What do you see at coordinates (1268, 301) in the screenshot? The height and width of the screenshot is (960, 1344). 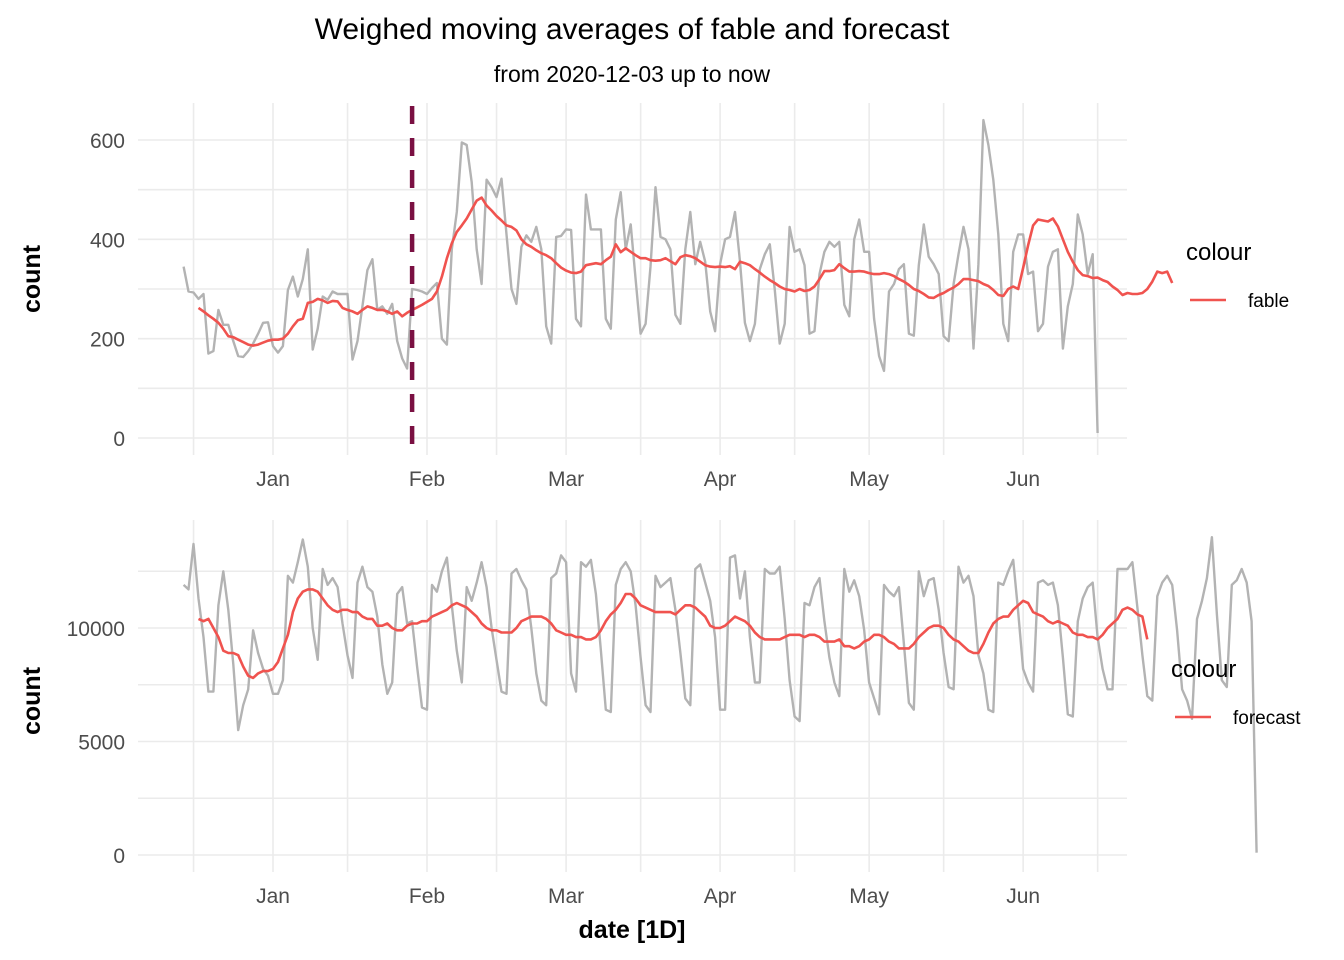 I see `legend-label: fable` at bounding box center [1268, 301].